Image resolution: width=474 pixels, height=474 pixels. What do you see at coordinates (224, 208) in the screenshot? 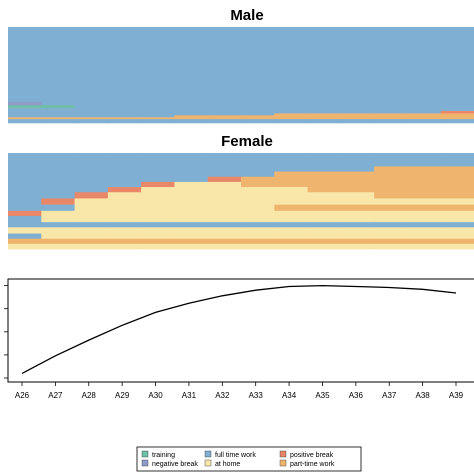
I see `female-cell-r8-c6` at bounding box center [224, 208].